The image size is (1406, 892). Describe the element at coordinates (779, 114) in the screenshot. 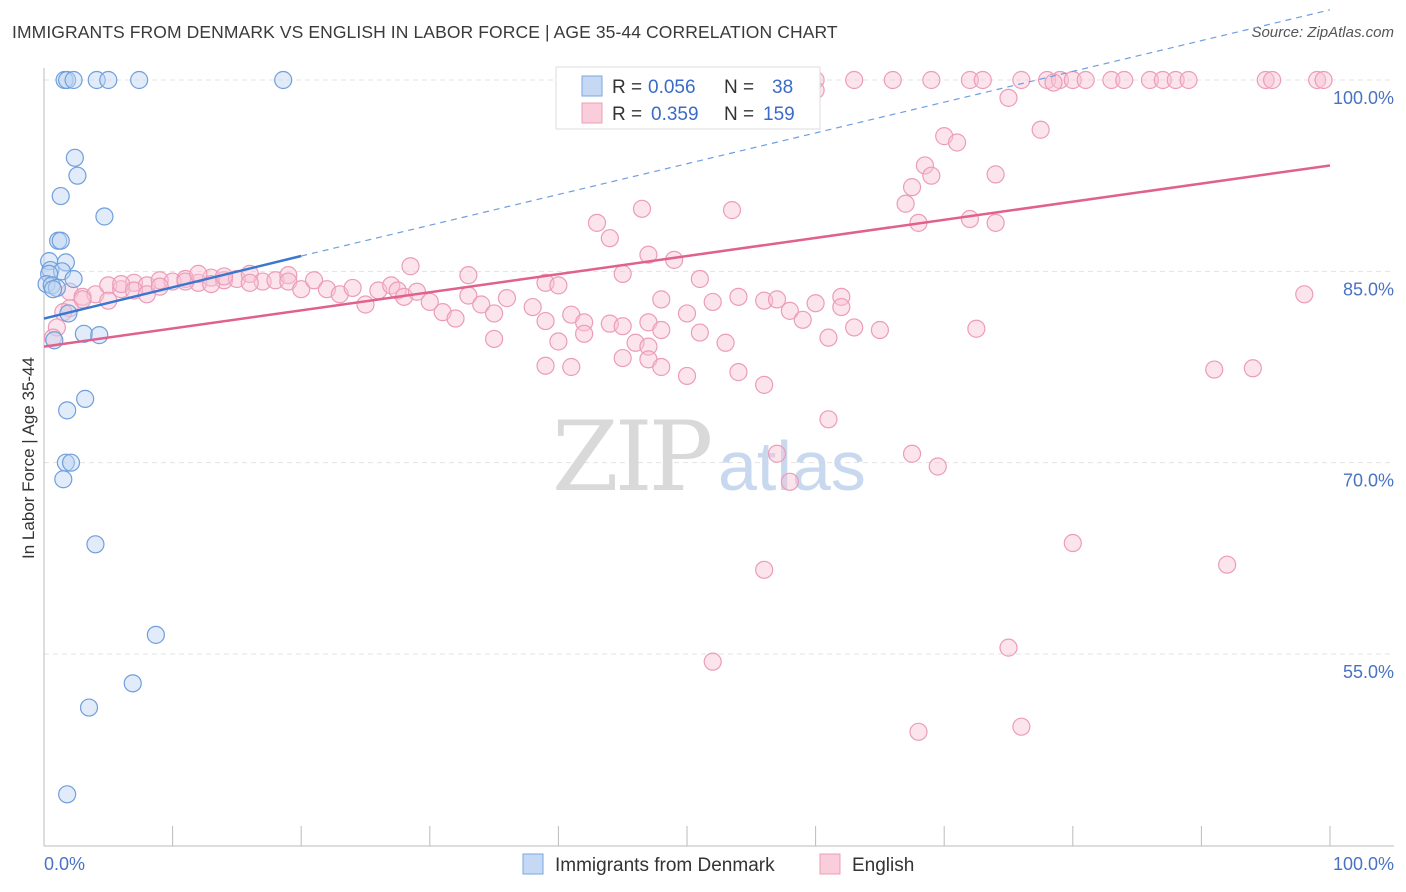

I see `legend-n-value-pink: 159` at that location.